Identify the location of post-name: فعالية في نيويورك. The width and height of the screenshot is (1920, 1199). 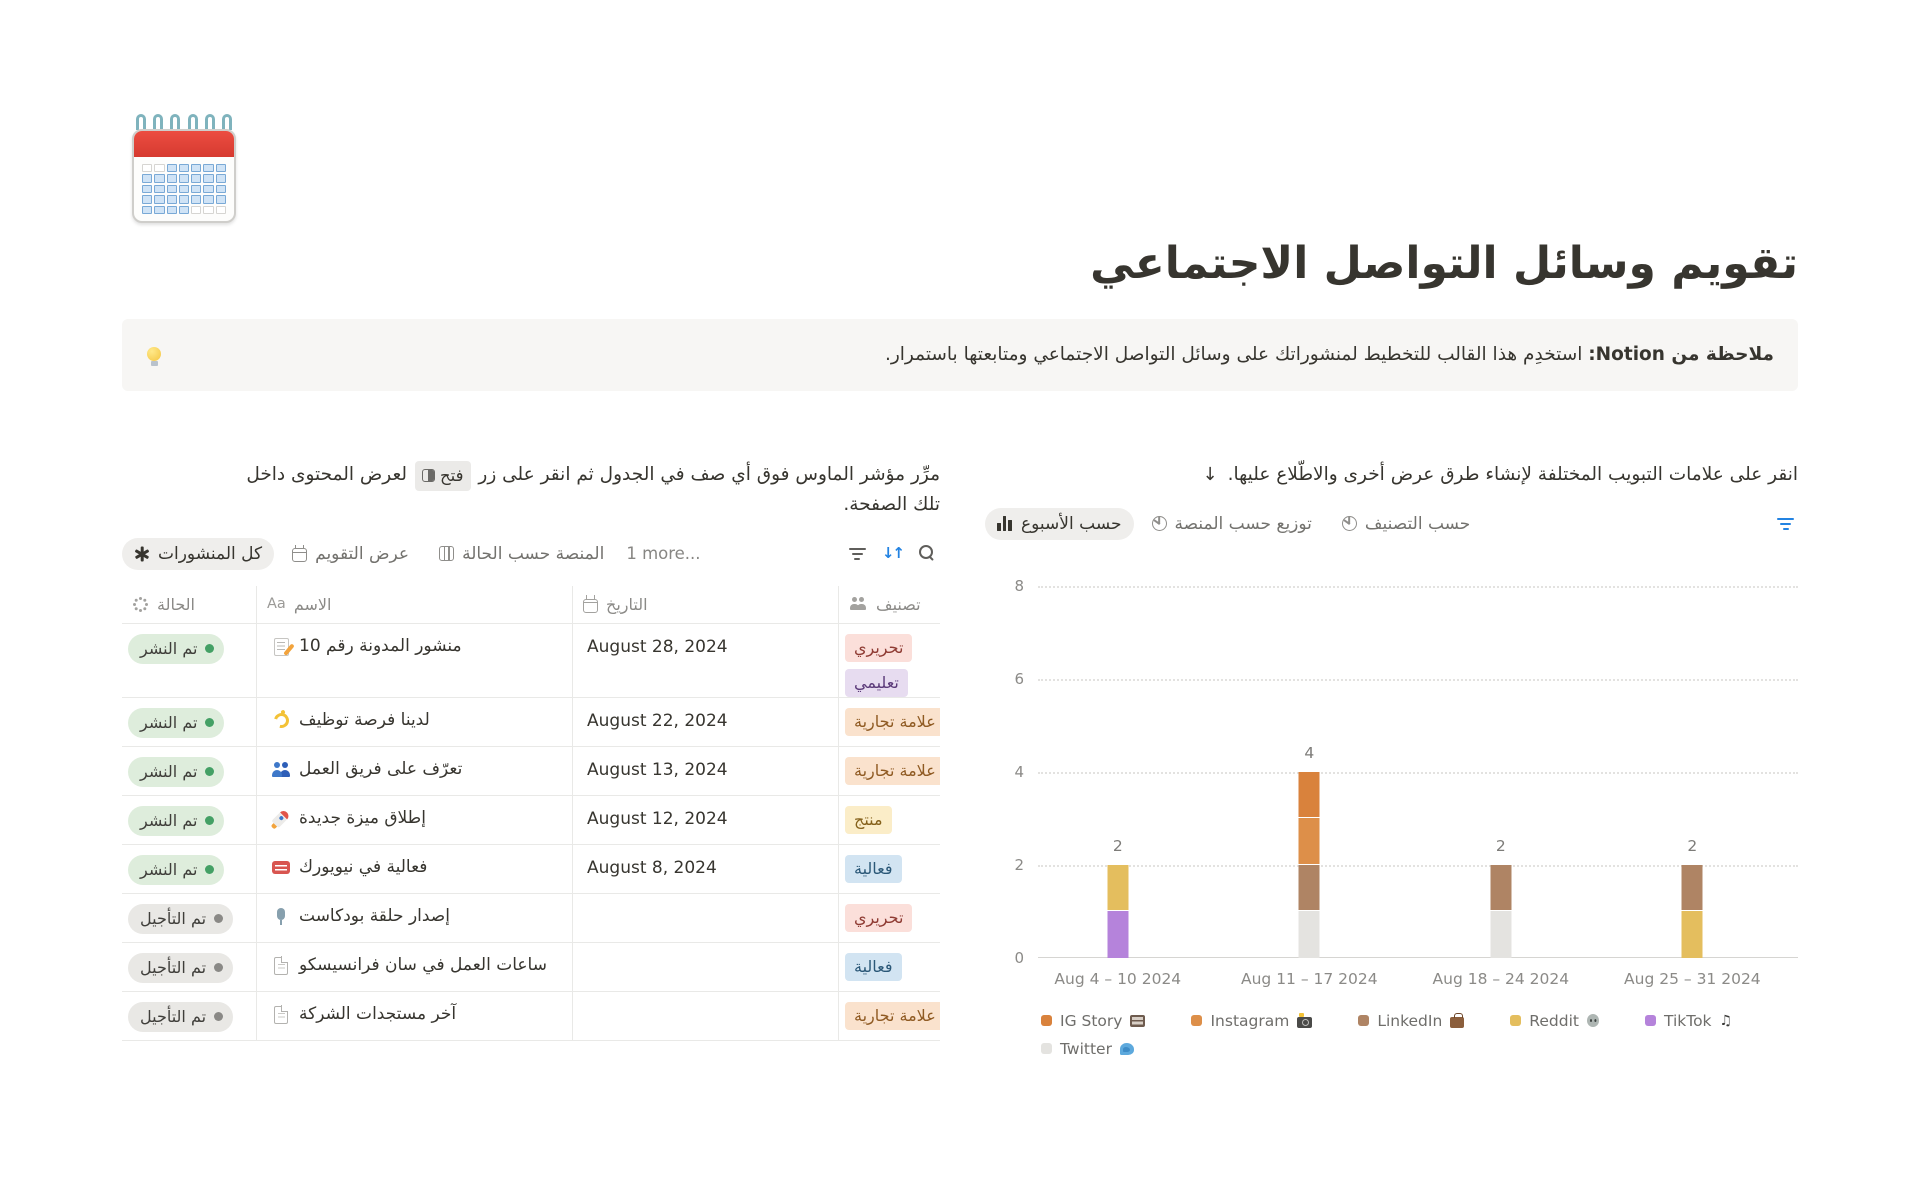
(363, 866).